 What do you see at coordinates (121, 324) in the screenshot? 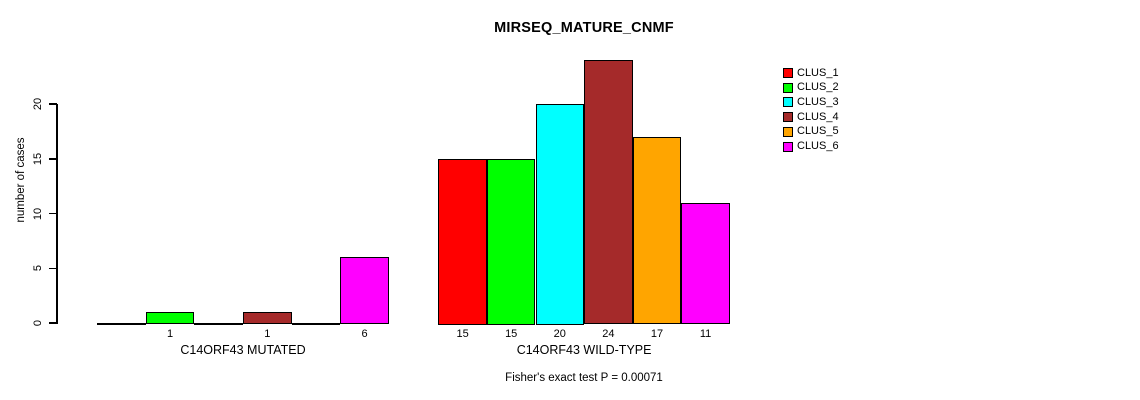
I see `zero-bar-clus_1-mutated` at bounding box center [121, 324].